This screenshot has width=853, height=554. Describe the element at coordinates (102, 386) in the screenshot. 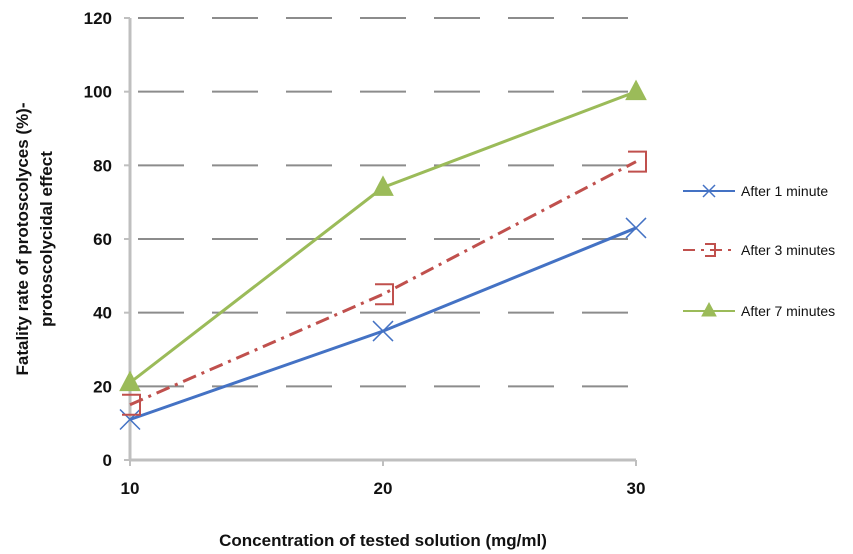

I see `y-tick-label: 20` at that location.